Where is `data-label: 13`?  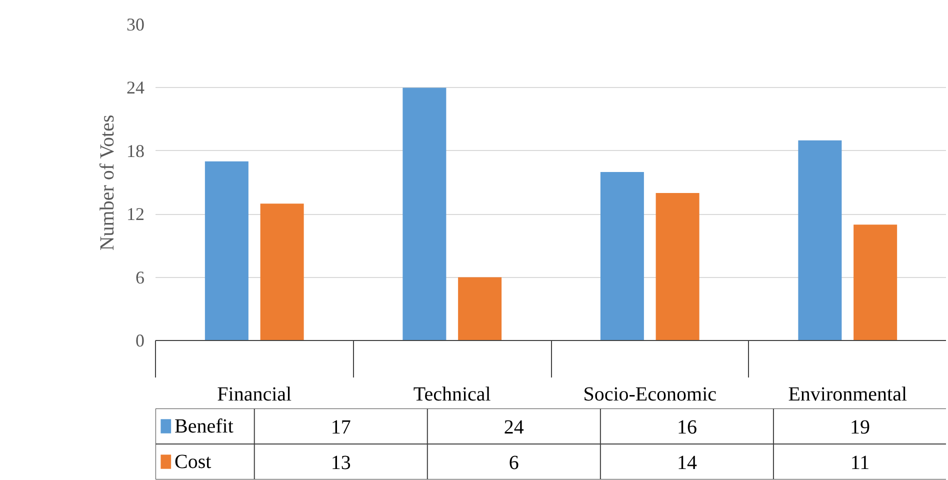 data-label: 13 is located at coordinates (340, 463).